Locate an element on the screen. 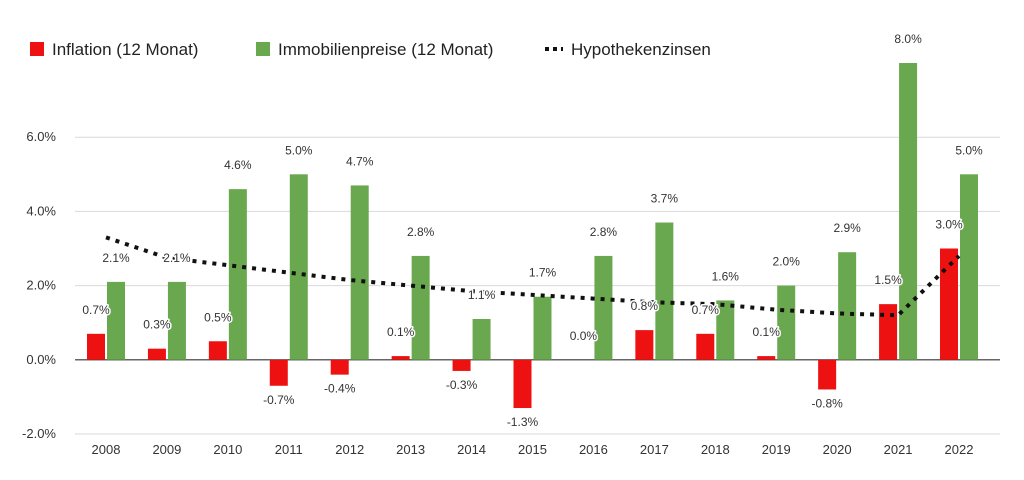 The height and width of the screenshot is (480, 1024). inflation-data-label: 0.0% is located at coordinates (584, 336).